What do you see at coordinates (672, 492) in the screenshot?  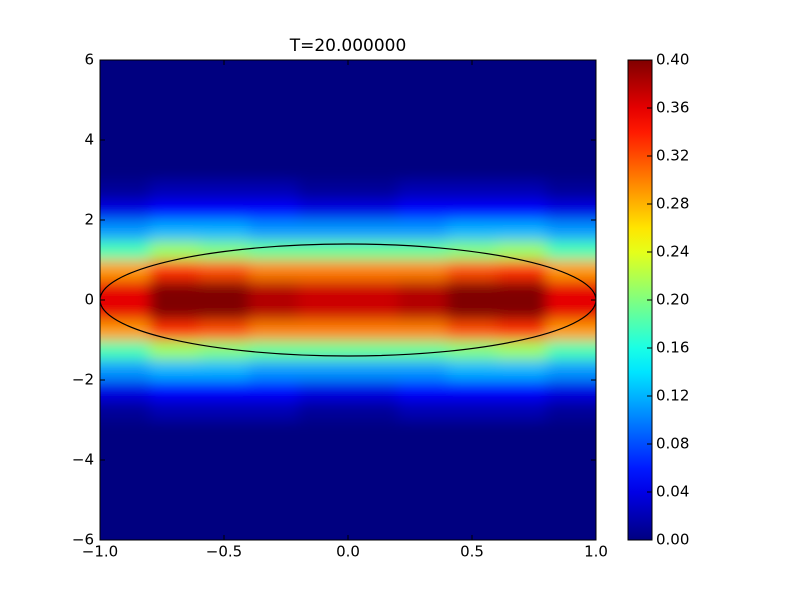 I see `colorbar-tick-label: 0.04` at bounding box center [672, 492].